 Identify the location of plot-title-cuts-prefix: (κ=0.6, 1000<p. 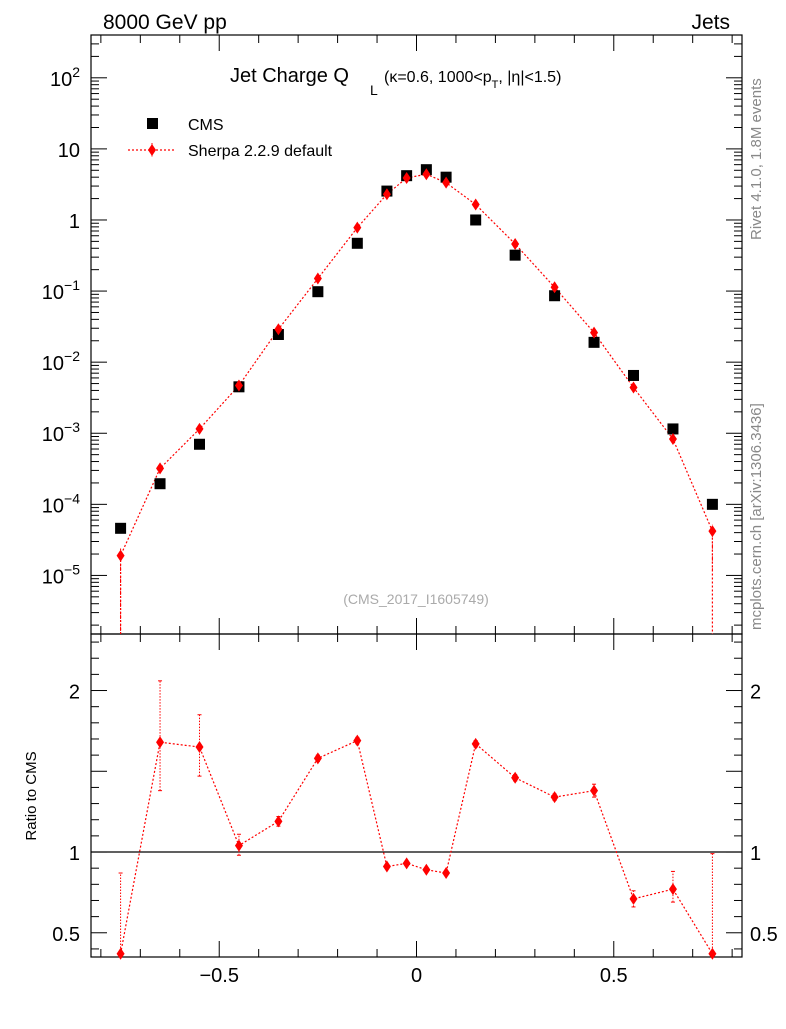
(438, 77).